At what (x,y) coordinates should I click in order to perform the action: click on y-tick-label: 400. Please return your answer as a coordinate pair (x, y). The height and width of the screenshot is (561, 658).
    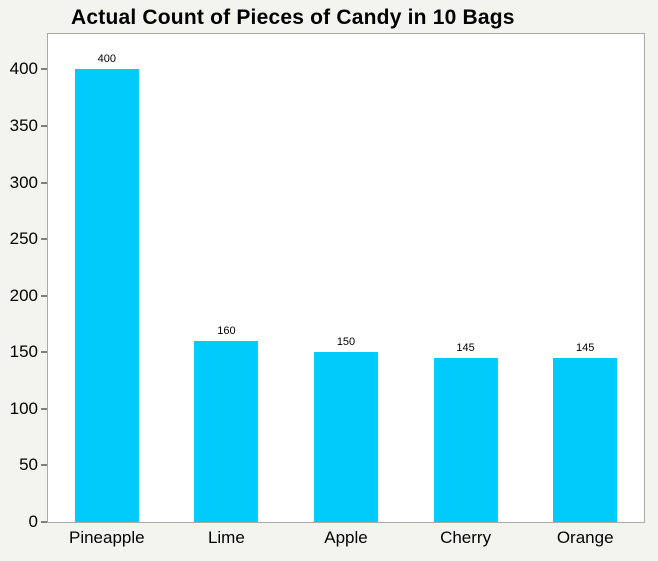
    Looking at the image, I should click on (23, 69).